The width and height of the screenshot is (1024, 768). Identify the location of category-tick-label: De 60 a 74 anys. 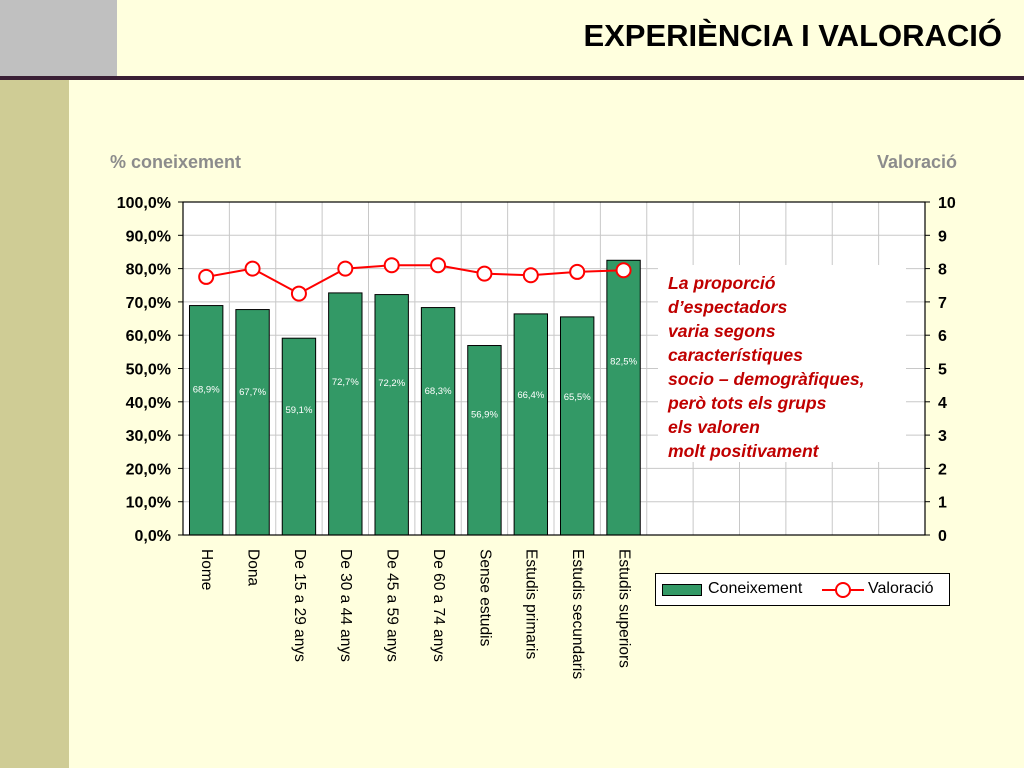
(438, 605).